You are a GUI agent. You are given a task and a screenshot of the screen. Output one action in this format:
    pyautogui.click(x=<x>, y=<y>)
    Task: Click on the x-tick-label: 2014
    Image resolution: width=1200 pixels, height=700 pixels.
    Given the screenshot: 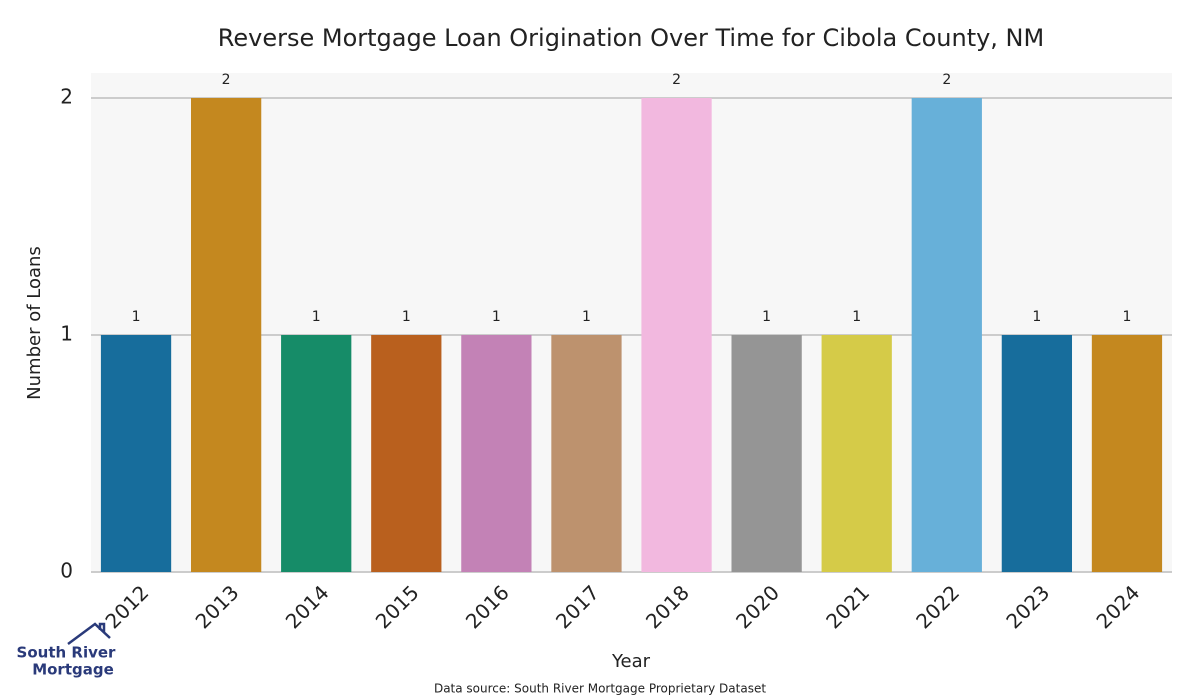 What is the action you would take?
    pyautogui.click(x=307, y=606)
    